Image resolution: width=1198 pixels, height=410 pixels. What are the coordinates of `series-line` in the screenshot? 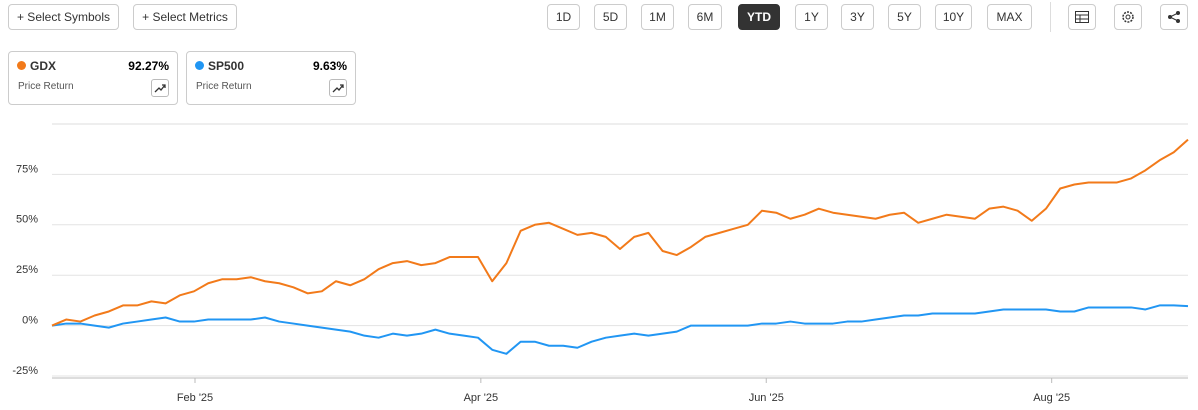 It's located at (620, 329).